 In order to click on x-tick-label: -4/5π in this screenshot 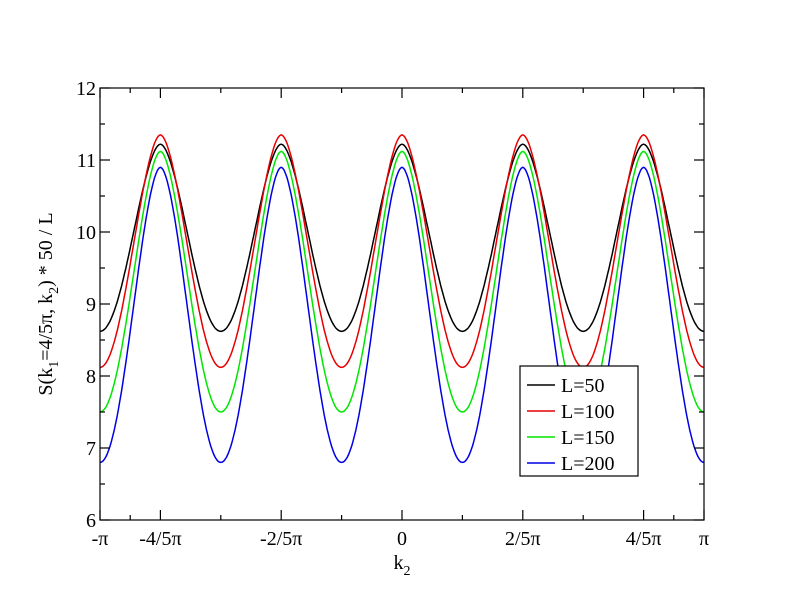, I will do `click(160, 539)`.